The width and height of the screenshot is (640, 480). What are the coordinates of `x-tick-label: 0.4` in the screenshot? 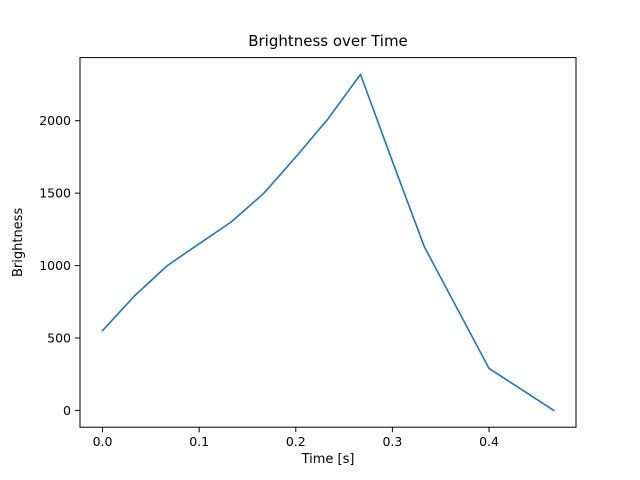 It's located at (489, 441).